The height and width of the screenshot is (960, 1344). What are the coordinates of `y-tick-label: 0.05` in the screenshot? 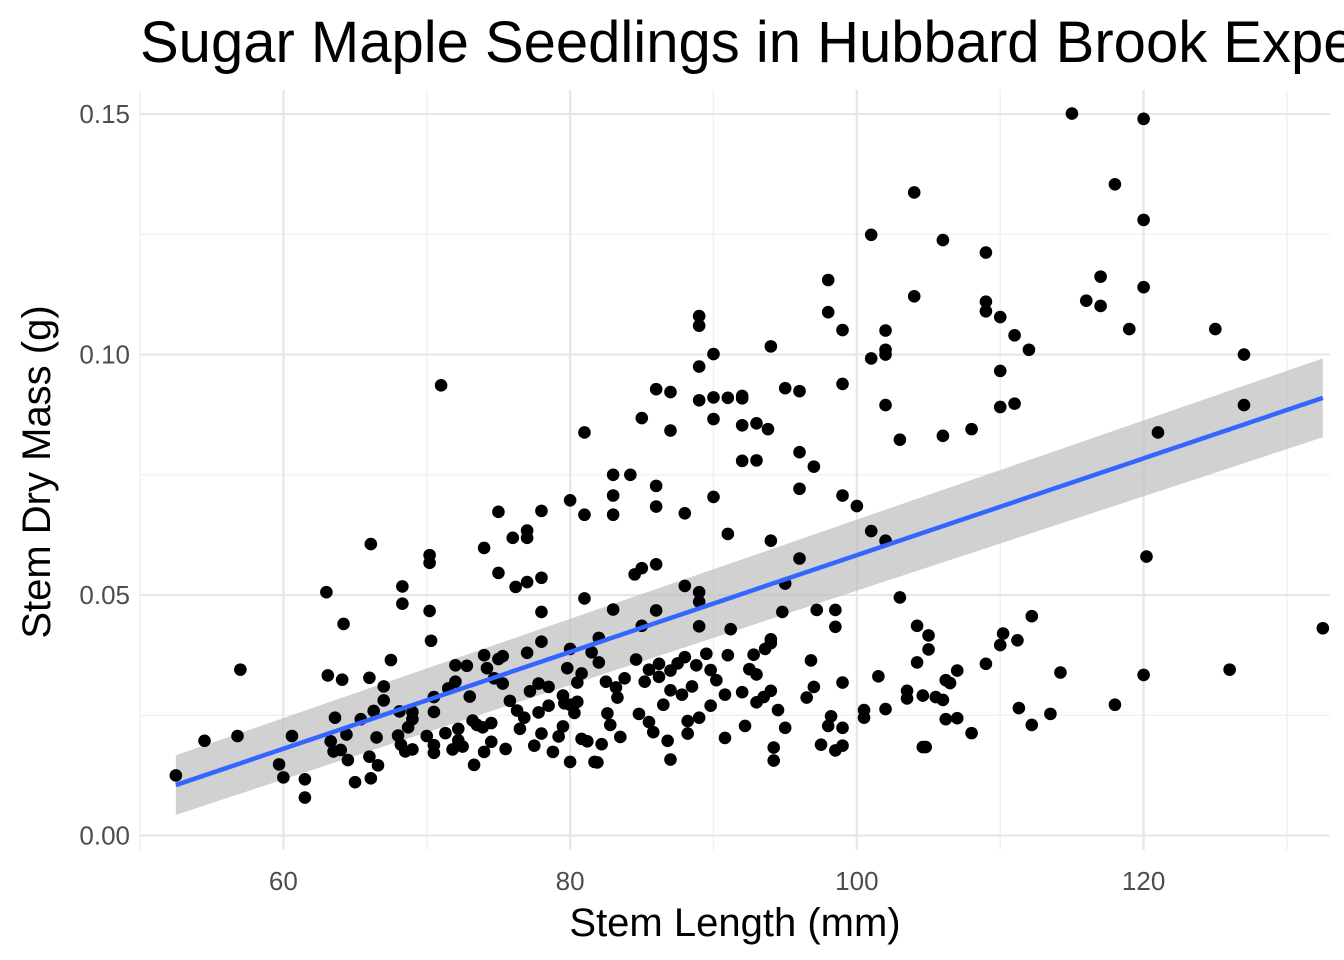 It's located at (104, 595).